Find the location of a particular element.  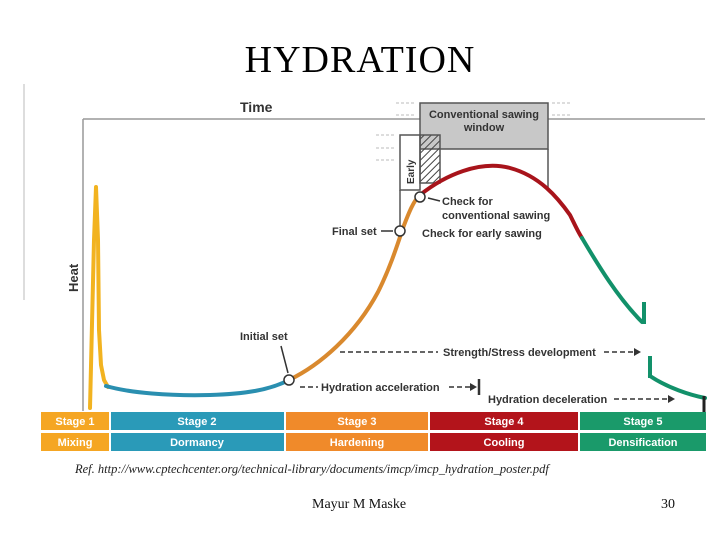

initial-set-label: Initial set is located at coordinates (264, 337).